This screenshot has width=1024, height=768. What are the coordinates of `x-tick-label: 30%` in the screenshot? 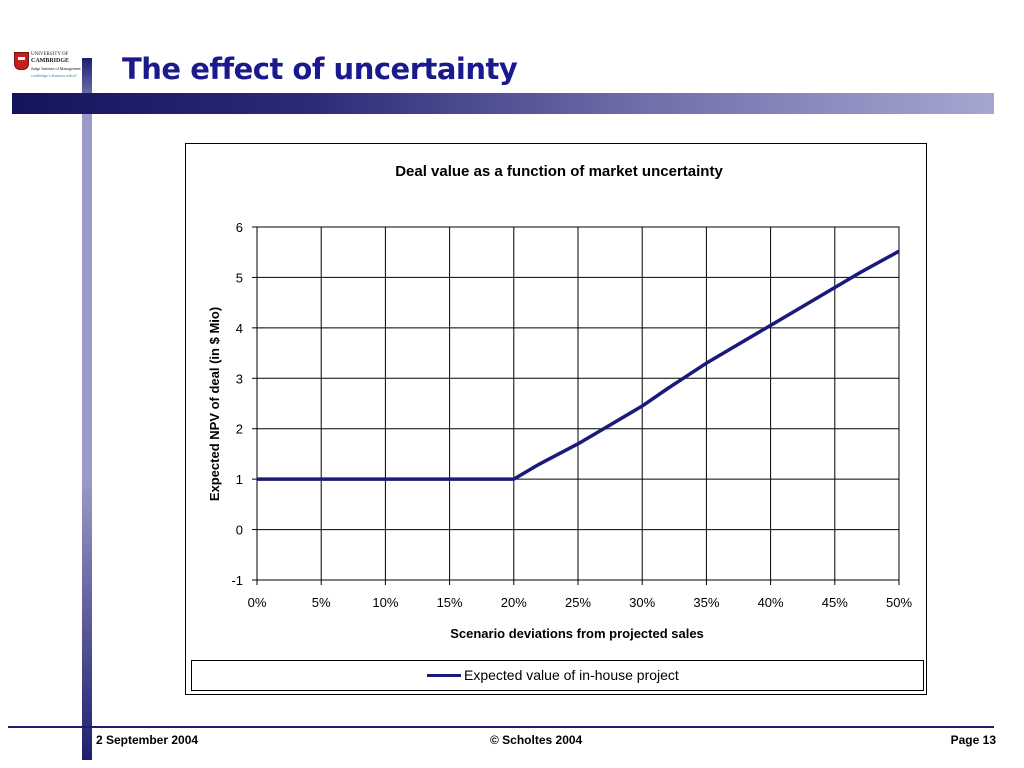 It's located at (642, 602).